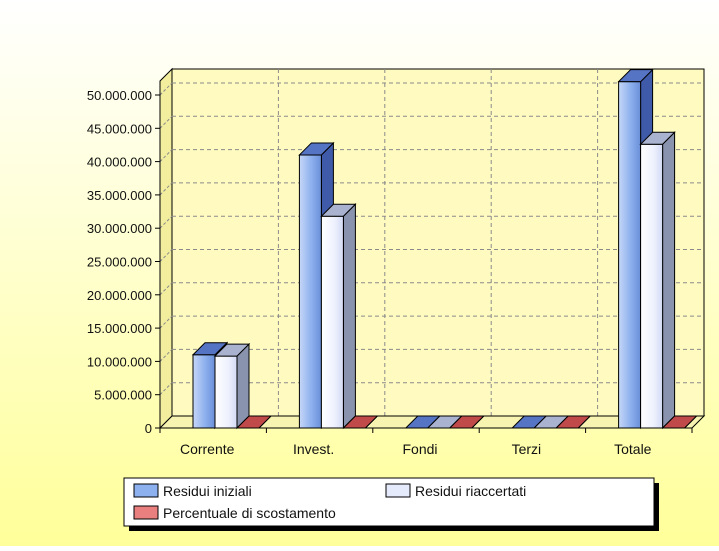  What do you see at coordinates (119, 328) in the screenshot?
I see `y-tick-label: 15.000.000` at bounding box center [119, 328].